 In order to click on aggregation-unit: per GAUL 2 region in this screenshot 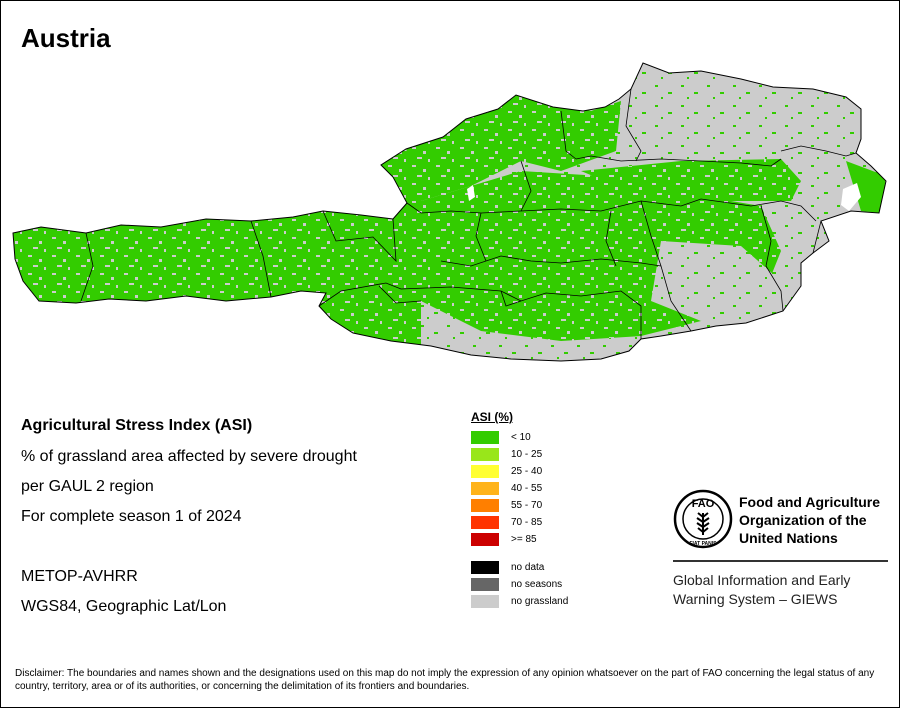, I will do `click(87, 486)`.